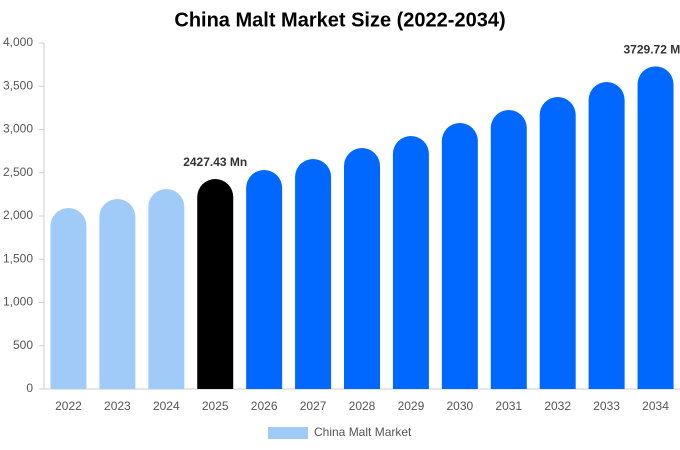 The width and height of the screenshot is (680, 450). What do you see at coordinates (18, 42) in the screenshot?
I see `y-tick-label: 4,000` at bounding box center [18, 42].